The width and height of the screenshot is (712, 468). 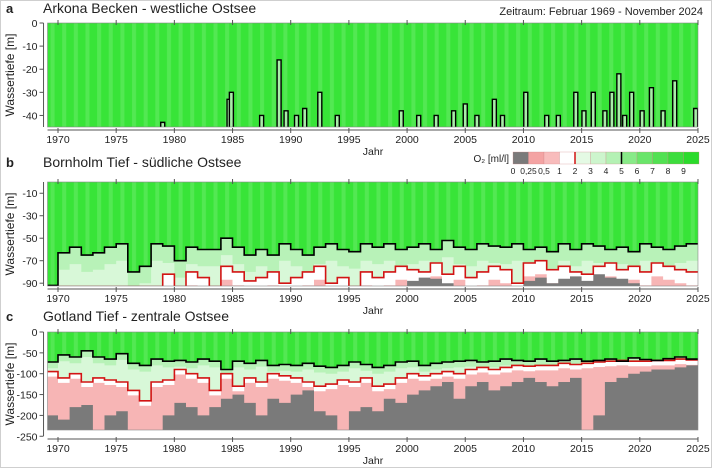 What do you see at coordinates (29, 217) in the screenshot?
I see `y-tick-label: -30` at bounding box center [29, 217].